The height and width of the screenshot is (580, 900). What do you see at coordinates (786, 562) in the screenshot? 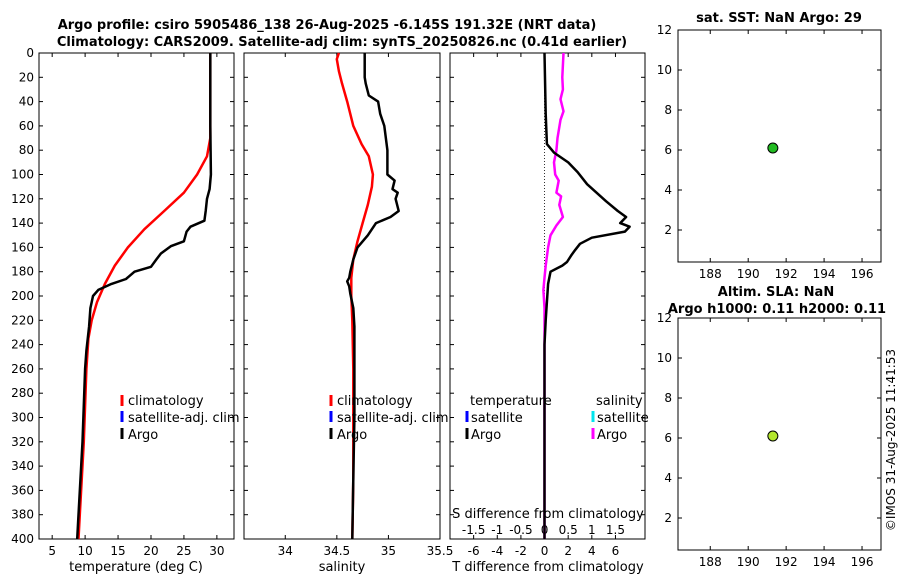
I see `sla-xtick-label: 192` at bounding box center [786, 562].